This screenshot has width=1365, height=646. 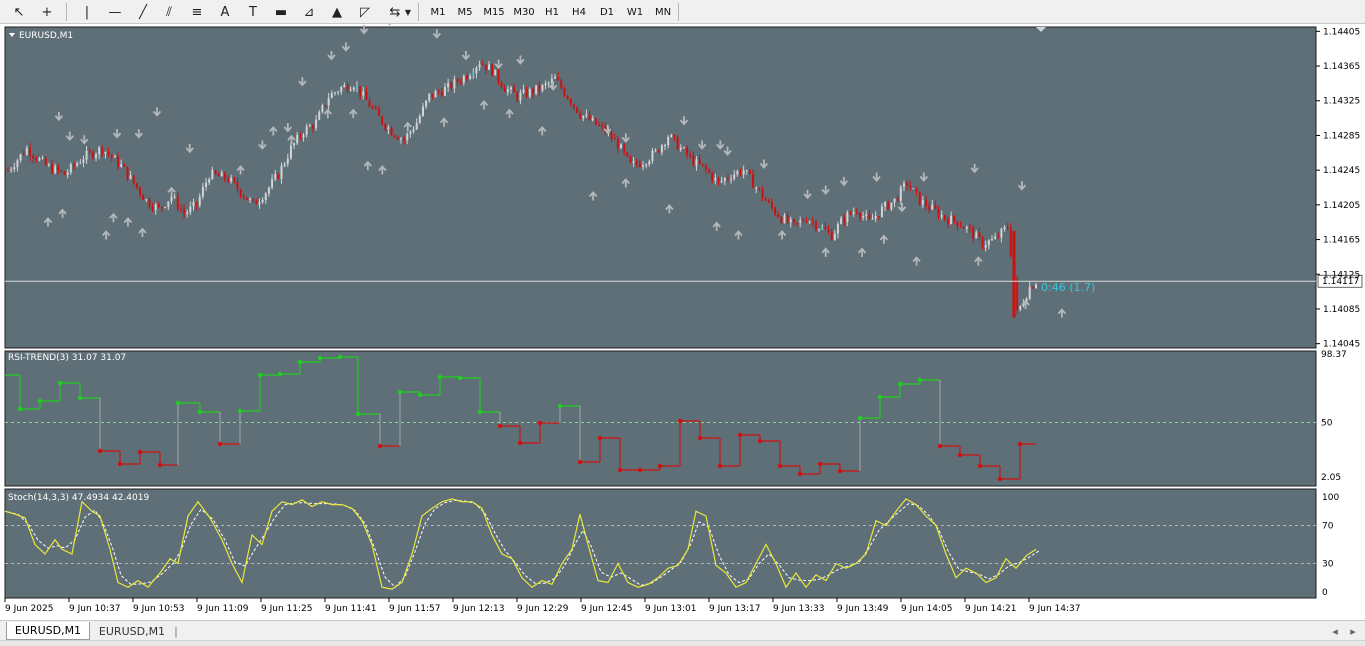 I want to click on timeframe-w1: W1, so click(x=635, y=12).